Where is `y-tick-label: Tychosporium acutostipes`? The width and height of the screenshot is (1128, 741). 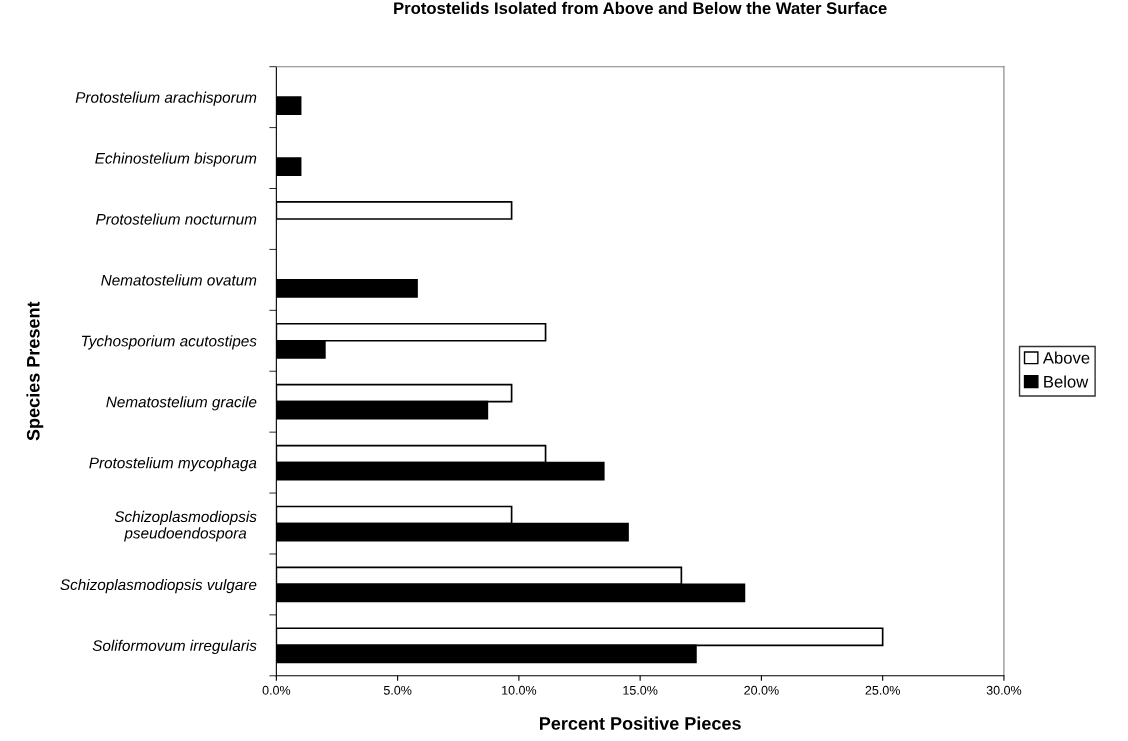 y-tick-label: Tychosporium acutostipes is located at coordinates (169, 342).